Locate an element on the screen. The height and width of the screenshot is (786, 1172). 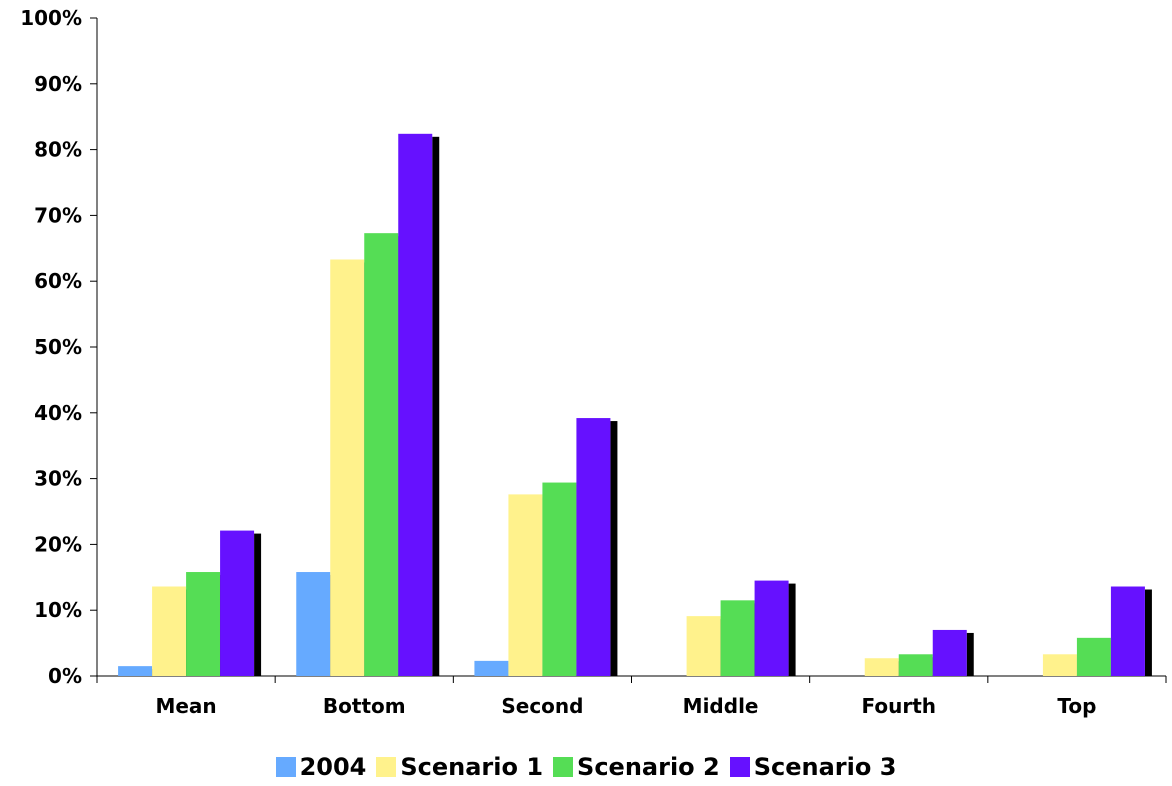
y-tick-label: 90% is located at coordinates (58, 84).